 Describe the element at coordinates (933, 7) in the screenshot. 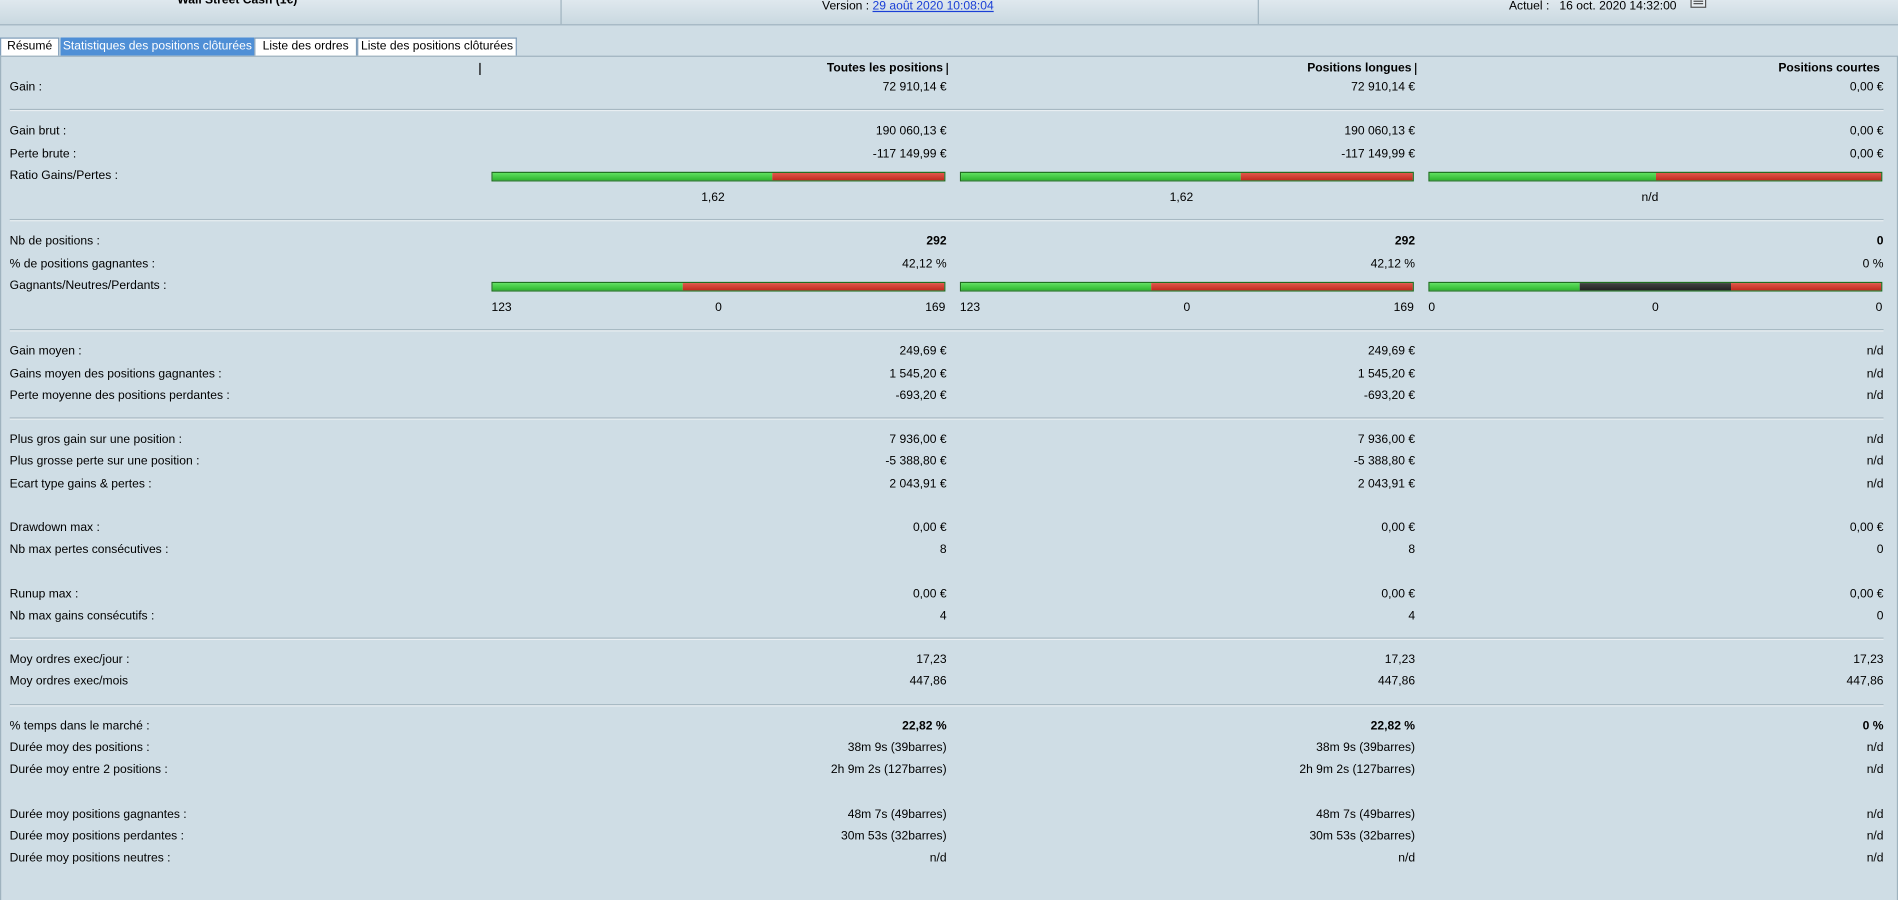

I see `version-link: 29 août 2020 10:08:04` at that location.